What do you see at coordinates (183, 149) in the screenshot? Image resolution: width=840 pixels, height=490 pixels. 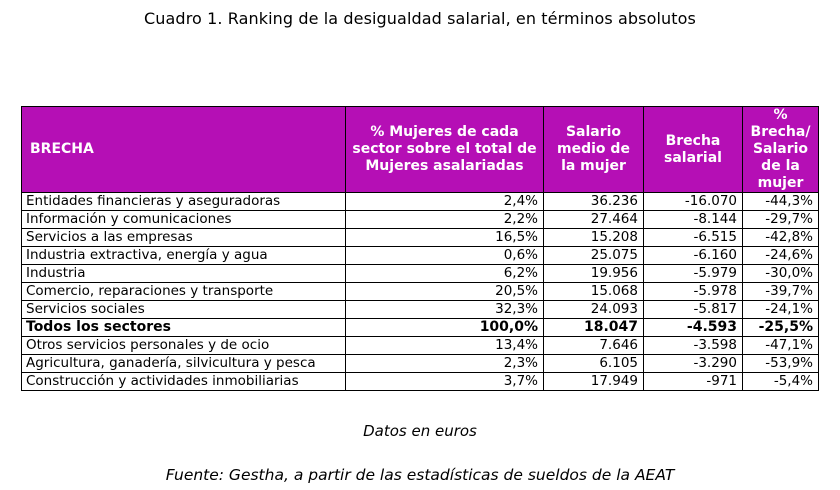 I see `header-brecha: BRECHA` at bounding box center [183, 149].